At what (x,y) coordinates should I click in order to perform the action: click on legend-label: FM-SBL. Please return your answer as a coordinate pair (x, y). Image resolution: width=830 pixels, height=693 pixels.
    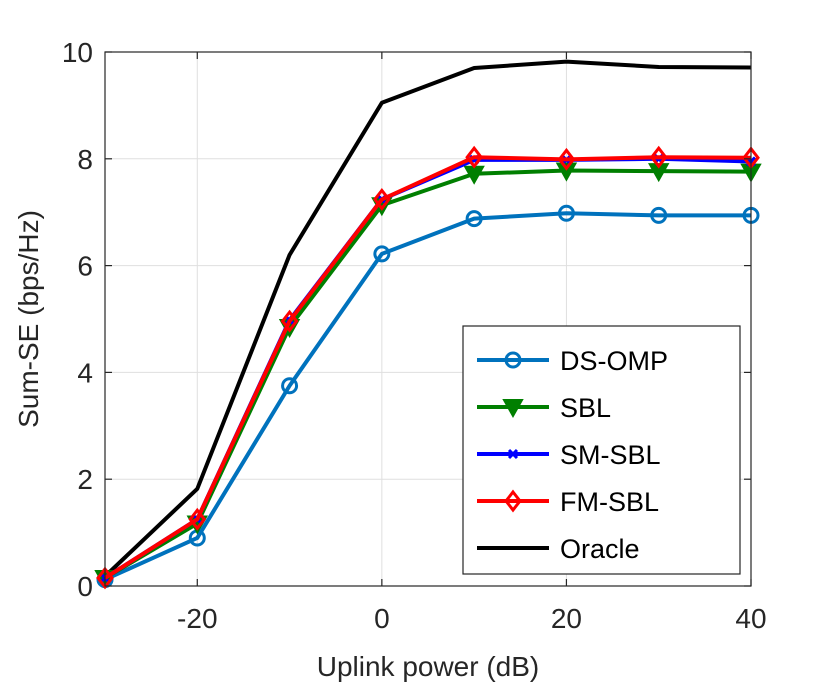
    Looking at the image, I should click on (609, 502).